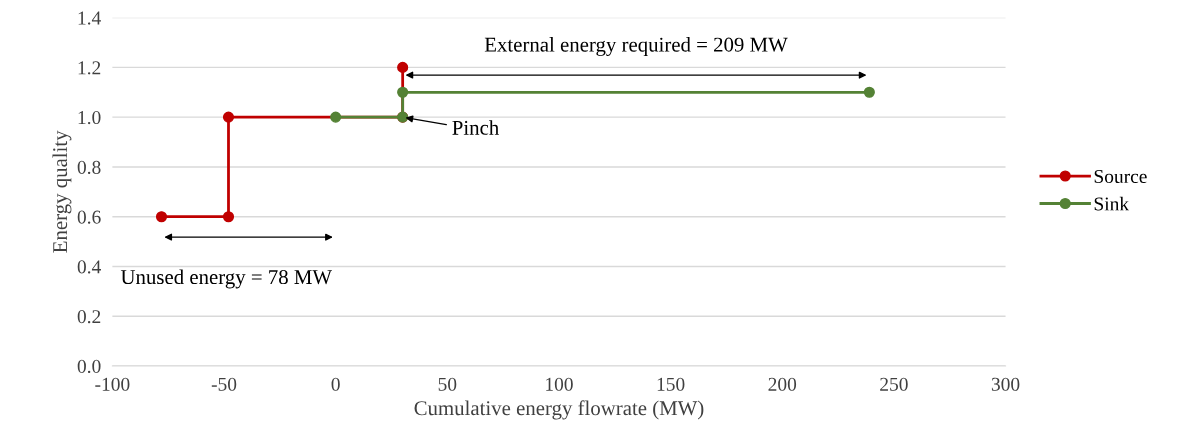  I want to click on legend-label: Sink, so click(1112, 203).